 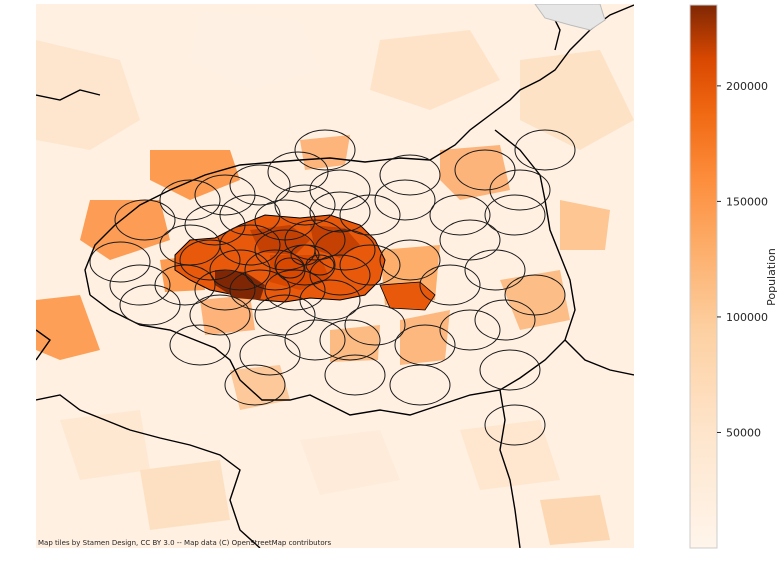 I want to click on map-feature-blob, so click(x=570, y=17).